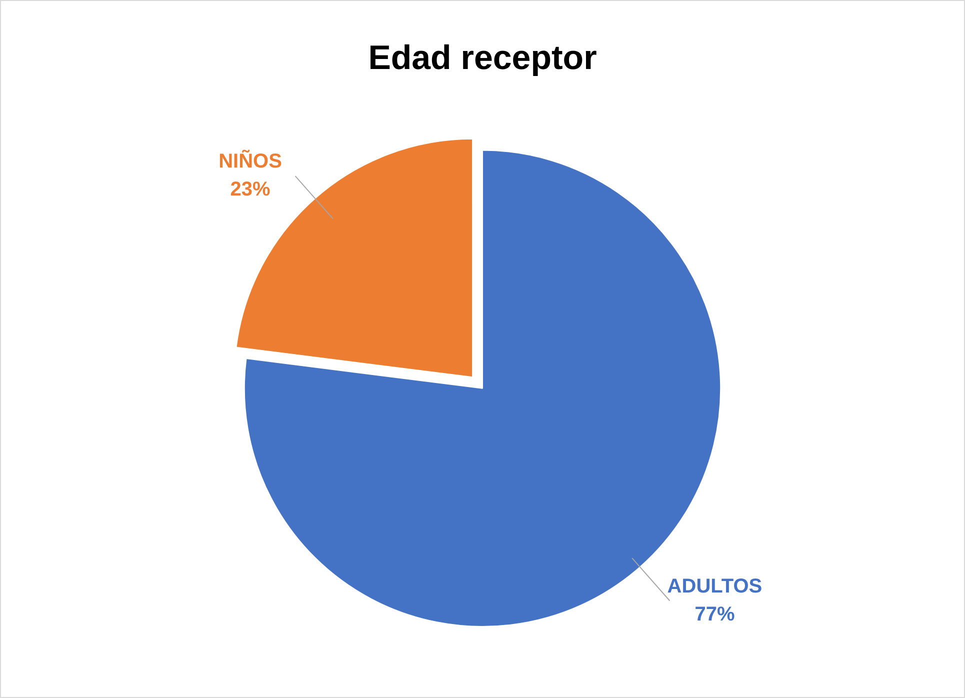 The height and width of the screenshot is (698, 965). What do you see at coordinates (250, 161) in the screenshot?
I see `slice-label: NIÑOS` at bounding box center [250, 161].